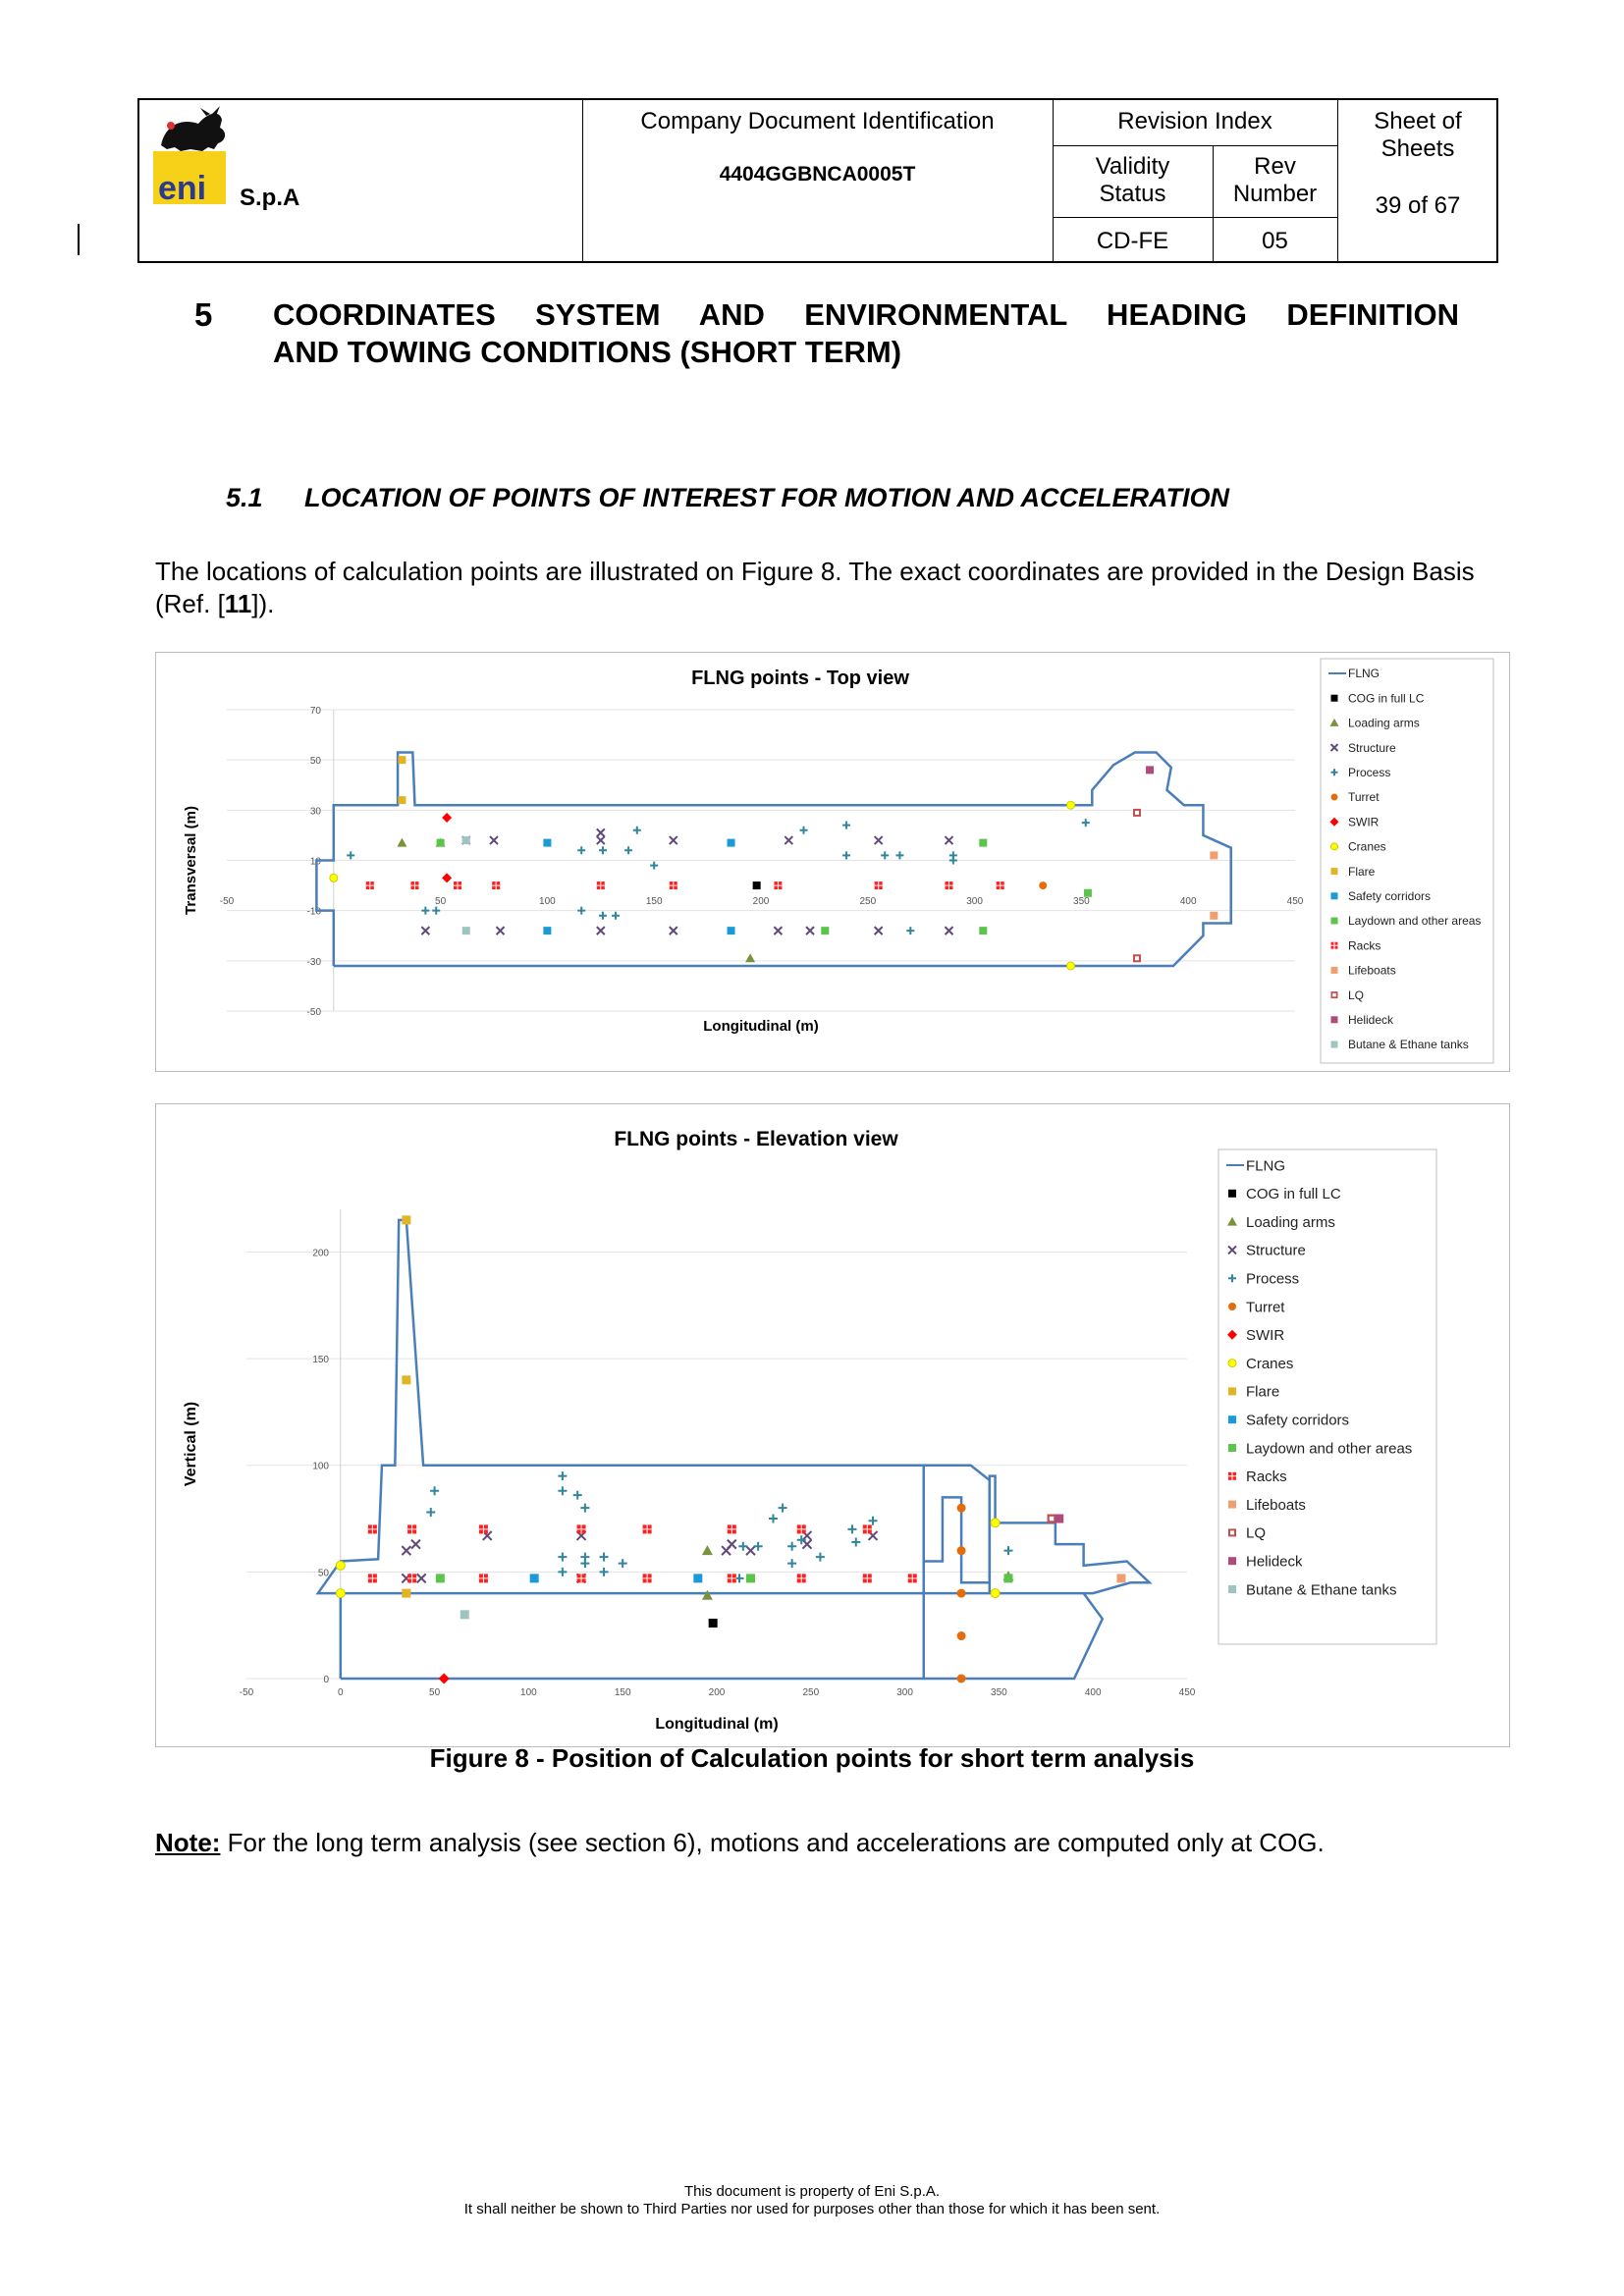  What do you see at coordinates (464, 1615) in the screenshot?
I see `butane-and-ethane-tanks-point` at bounding box center [464, 1615].